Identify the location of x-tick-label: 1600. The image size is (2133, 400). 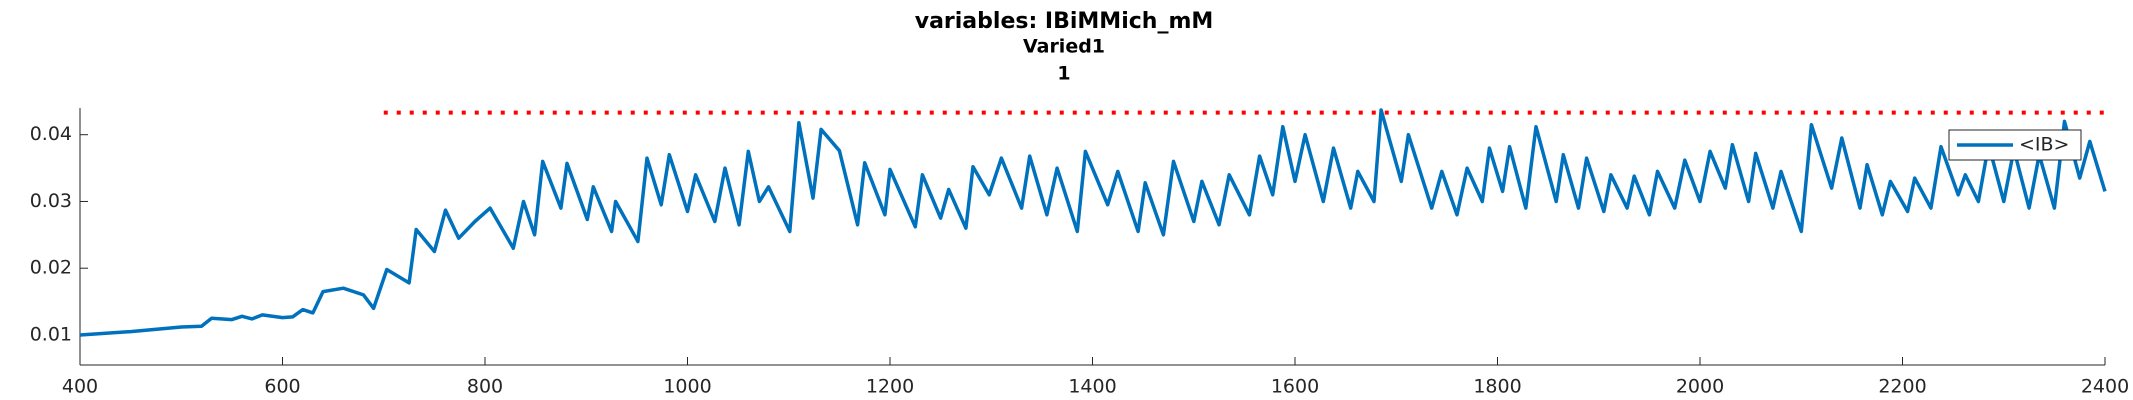
(1295, 387).